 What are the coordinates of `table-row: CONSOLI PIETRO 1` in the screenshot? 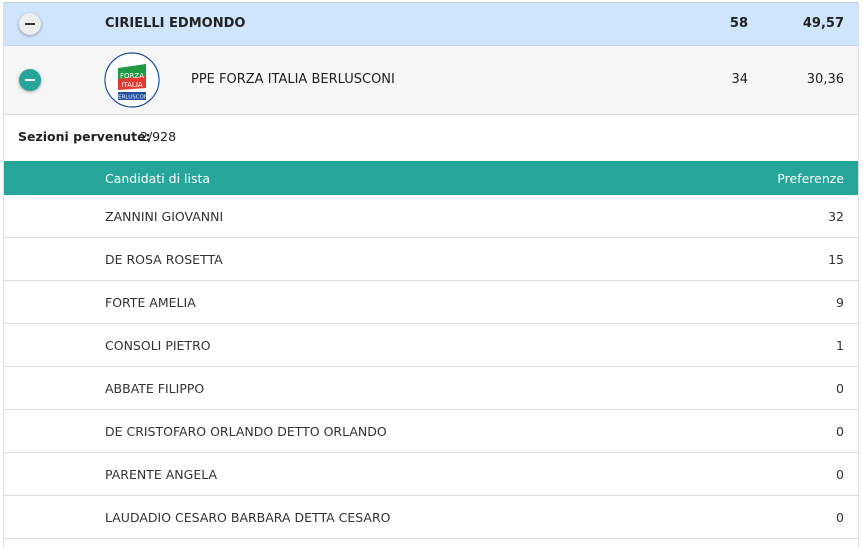 It's located at (431, 345).